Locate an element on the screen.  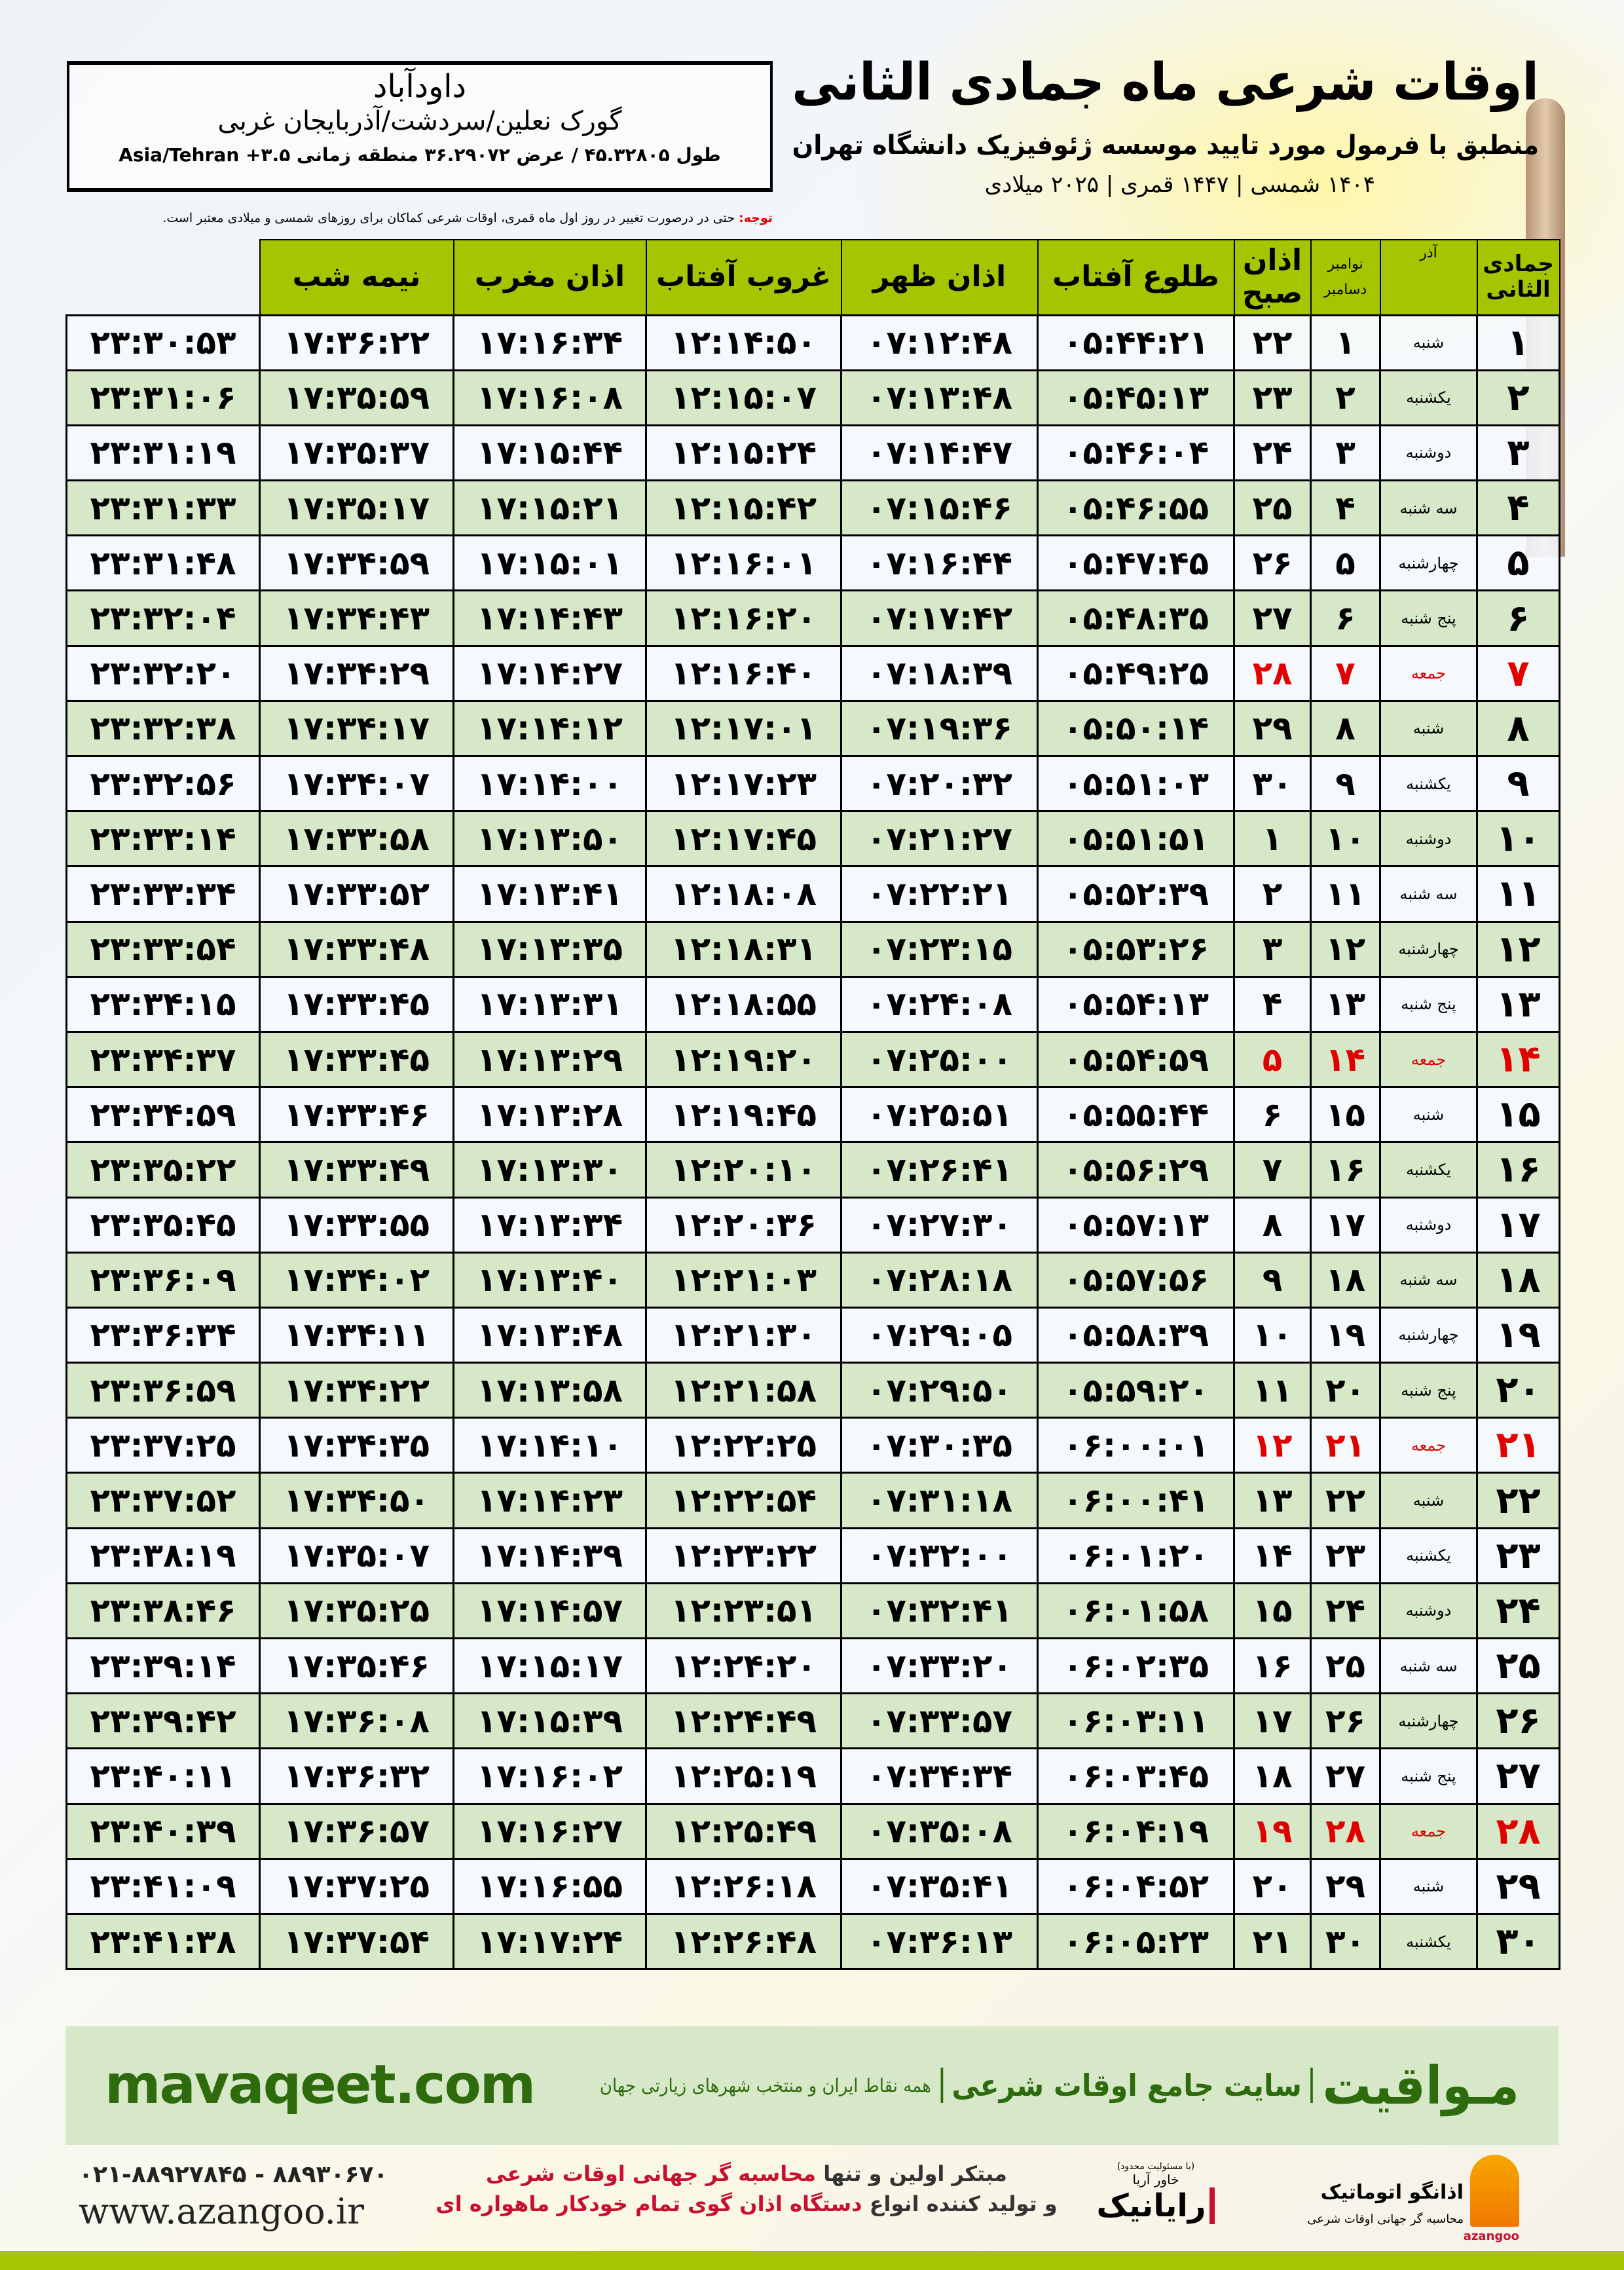
header-maghrib: اذان مغرب is located at coordinates (549, 277).